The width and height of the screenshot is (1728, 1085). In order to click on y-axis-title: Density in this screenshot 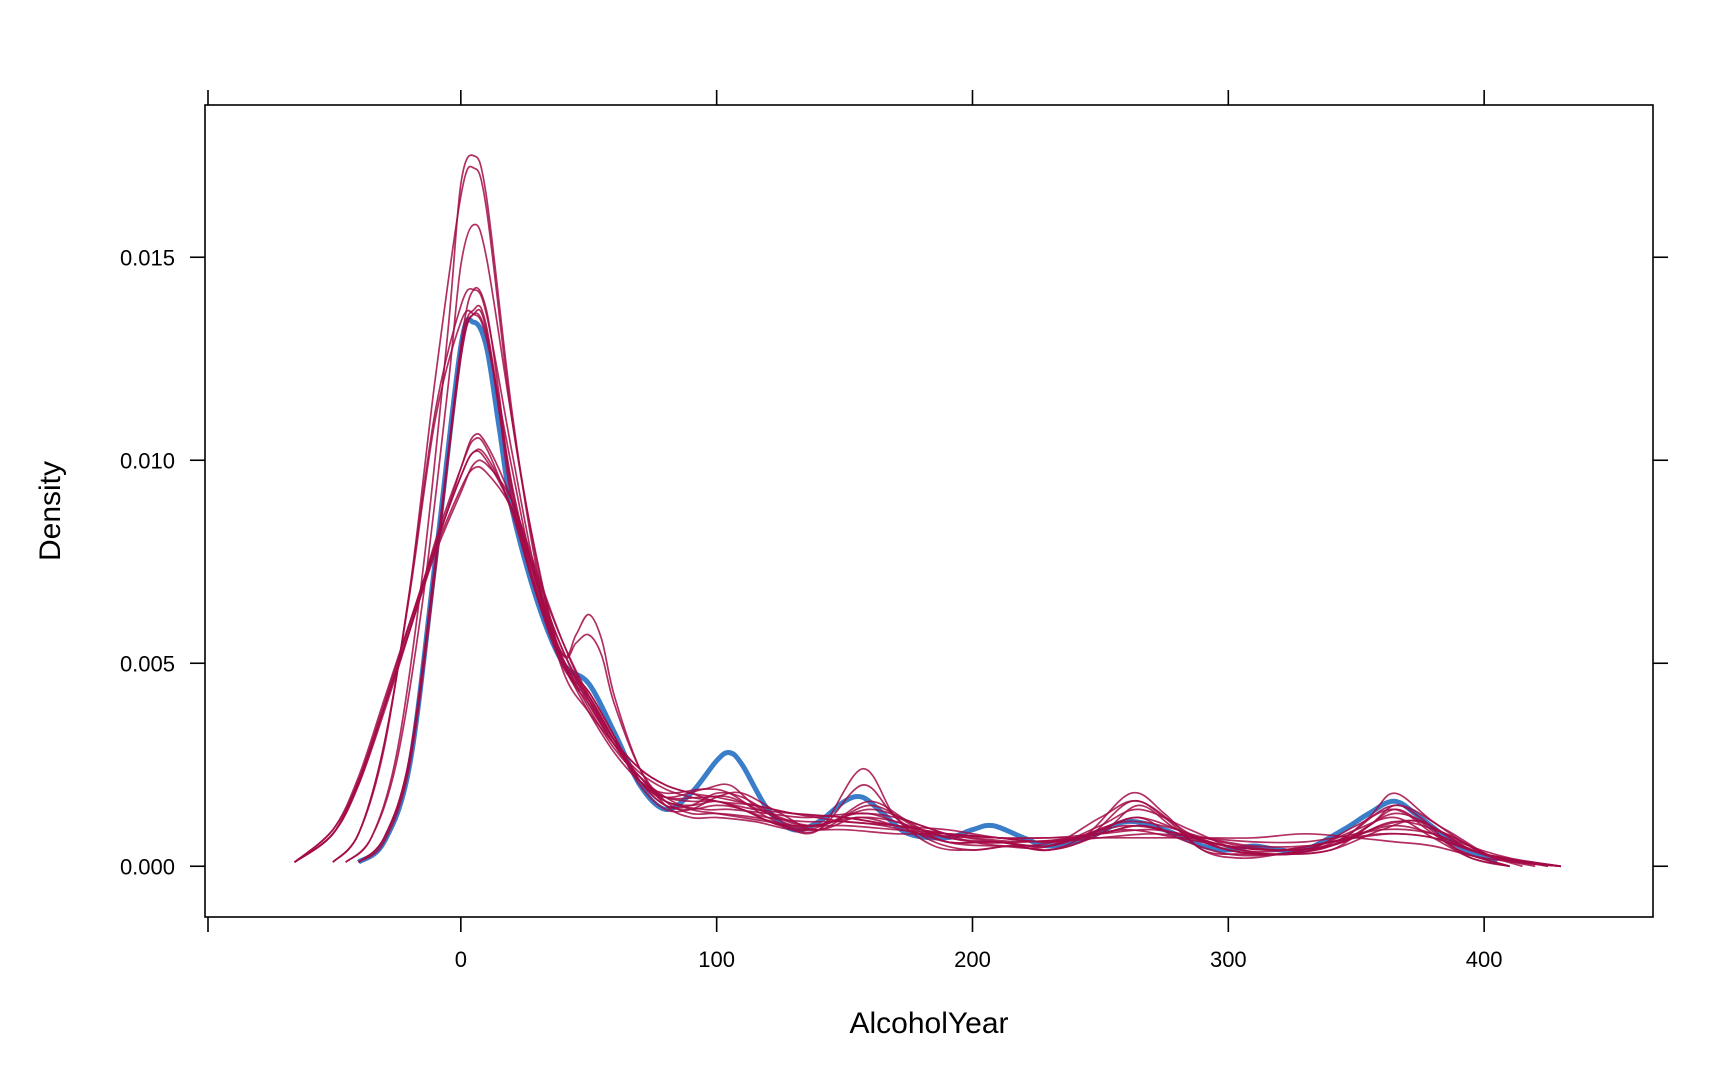, I will do `click(50, 511)`.